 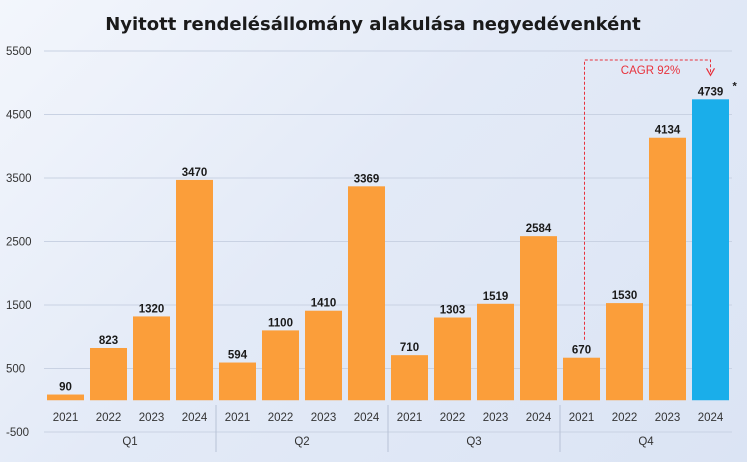 What do you see at coordinates (19, 306) in the screenshot?
I see `y-tick-label: 1500` at bounding box center [19, 306].